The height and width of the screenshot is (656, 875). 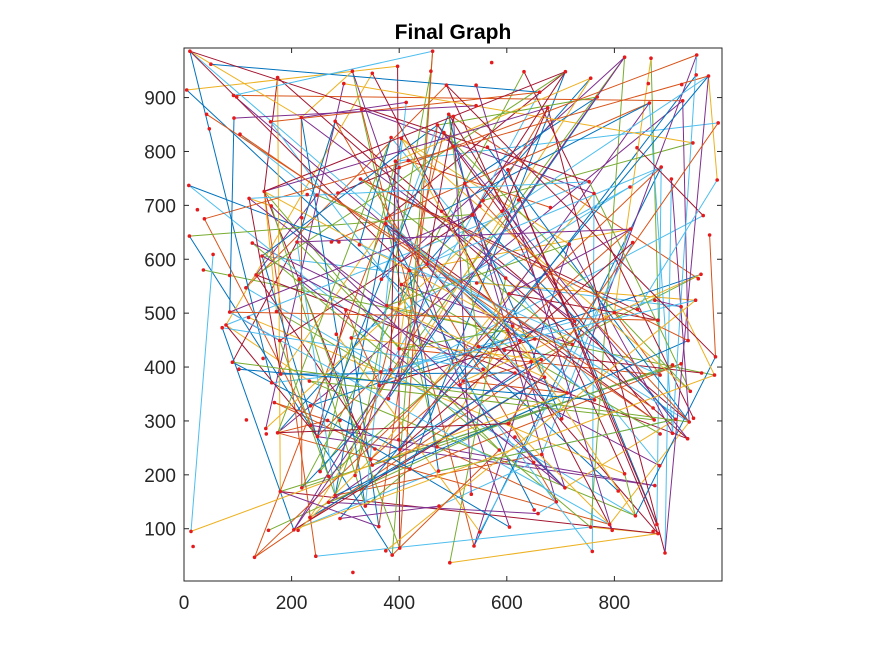 I want to click on y-tick-label: 200, so click(x=160, y=476).